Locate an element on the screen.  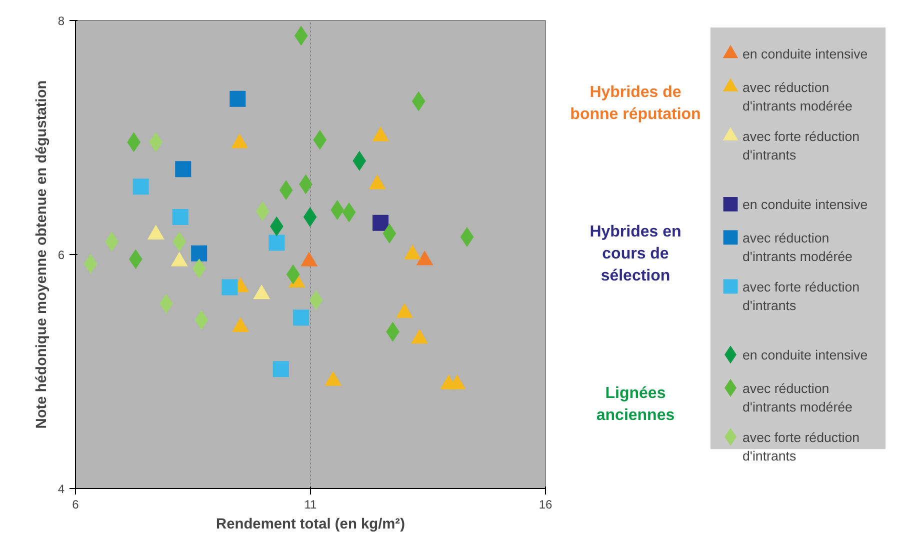
x-tick-label: 6 is located at coordinates (76, 505).